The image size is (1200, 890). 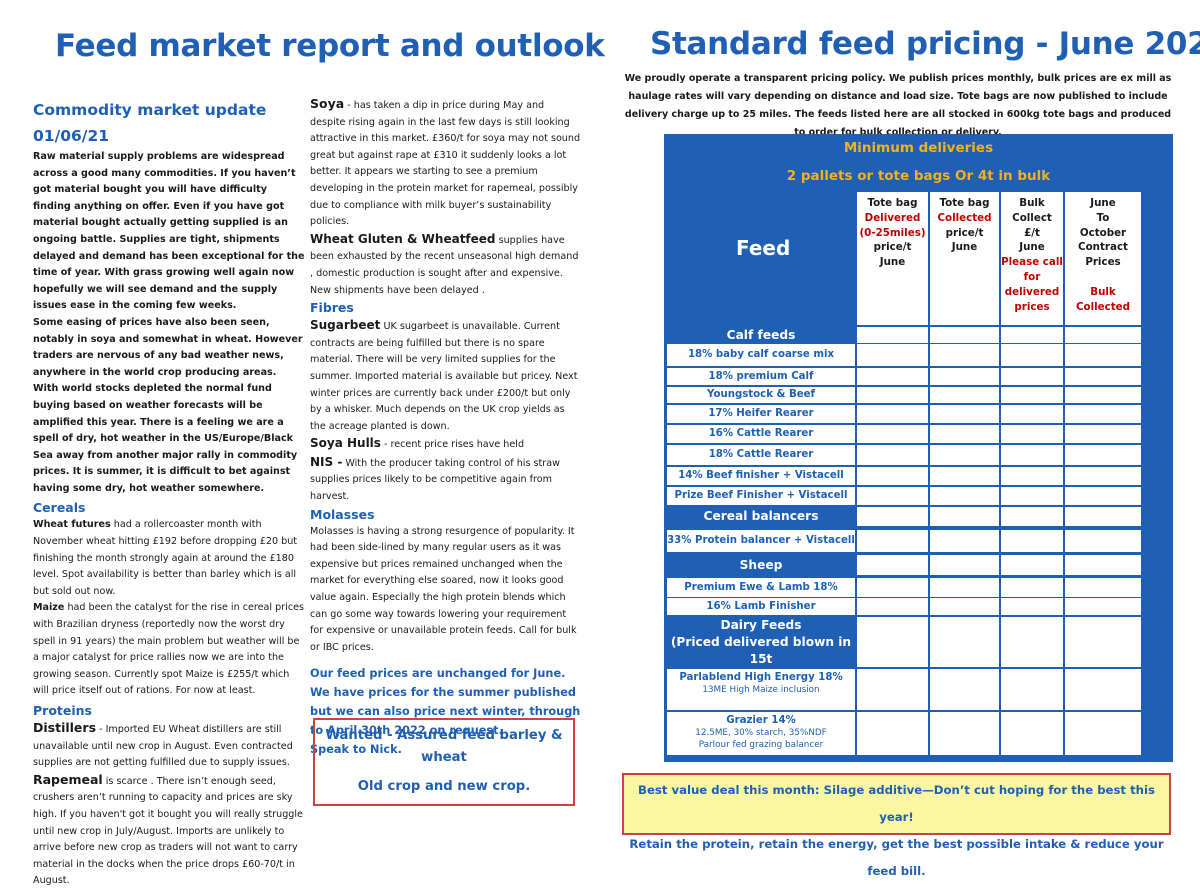 I want to click on col4-line8: Collected, so click(x=1103, y=306).